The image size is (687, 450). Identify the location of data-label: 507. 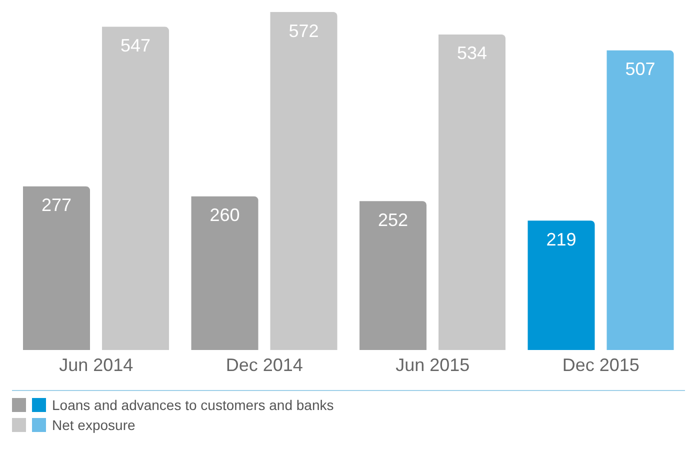
(640, 69).